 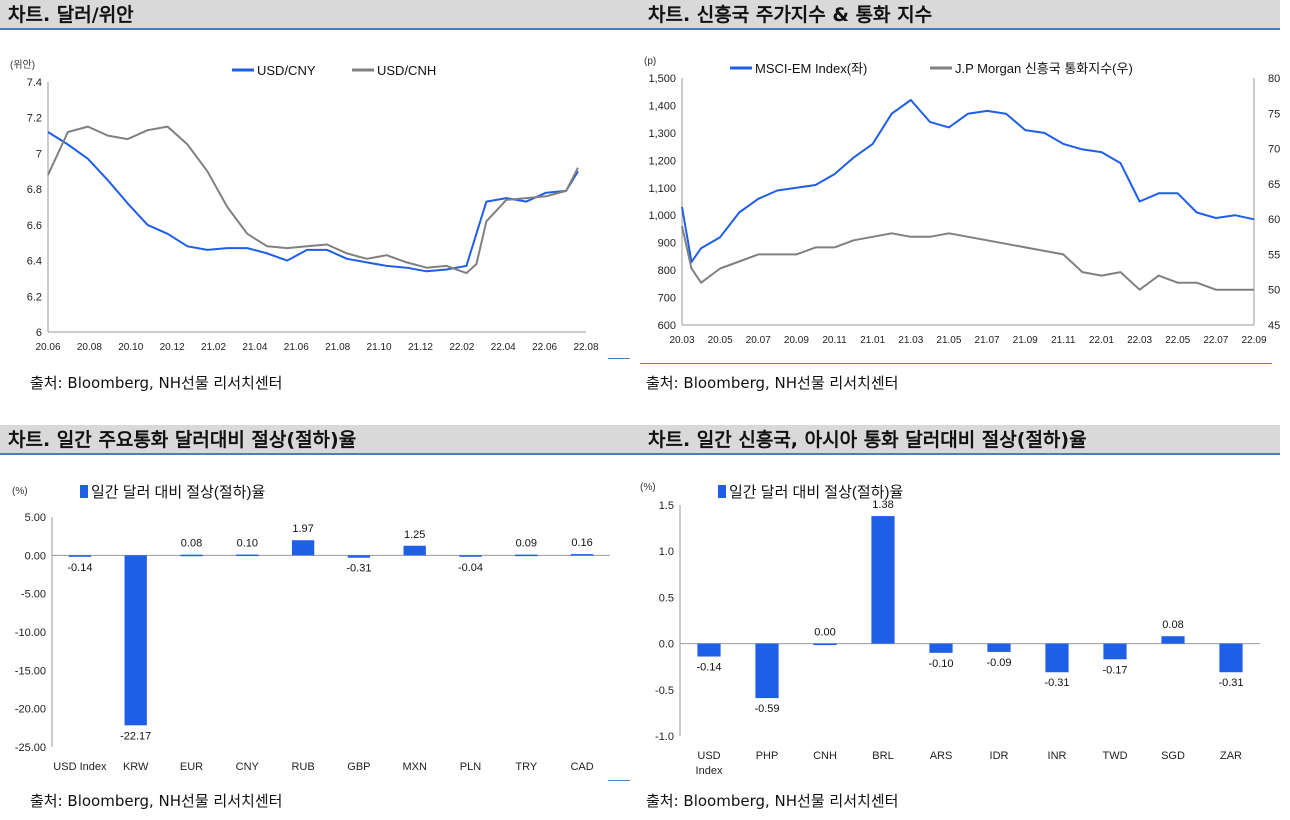 What do you see at coordinates (247, 555) in the screenshot?
I see `bar-cny` at bounding box center [247, 555].